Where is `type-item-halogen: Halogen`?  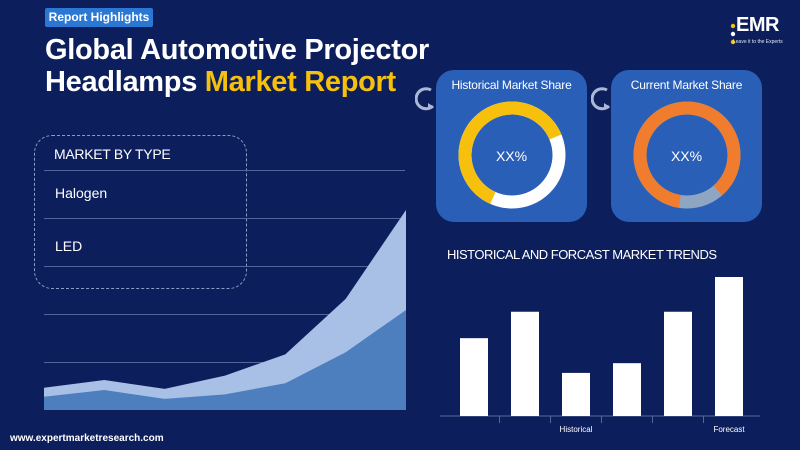
type-item-halogen: Halogen is located at coordinates (81, 193).